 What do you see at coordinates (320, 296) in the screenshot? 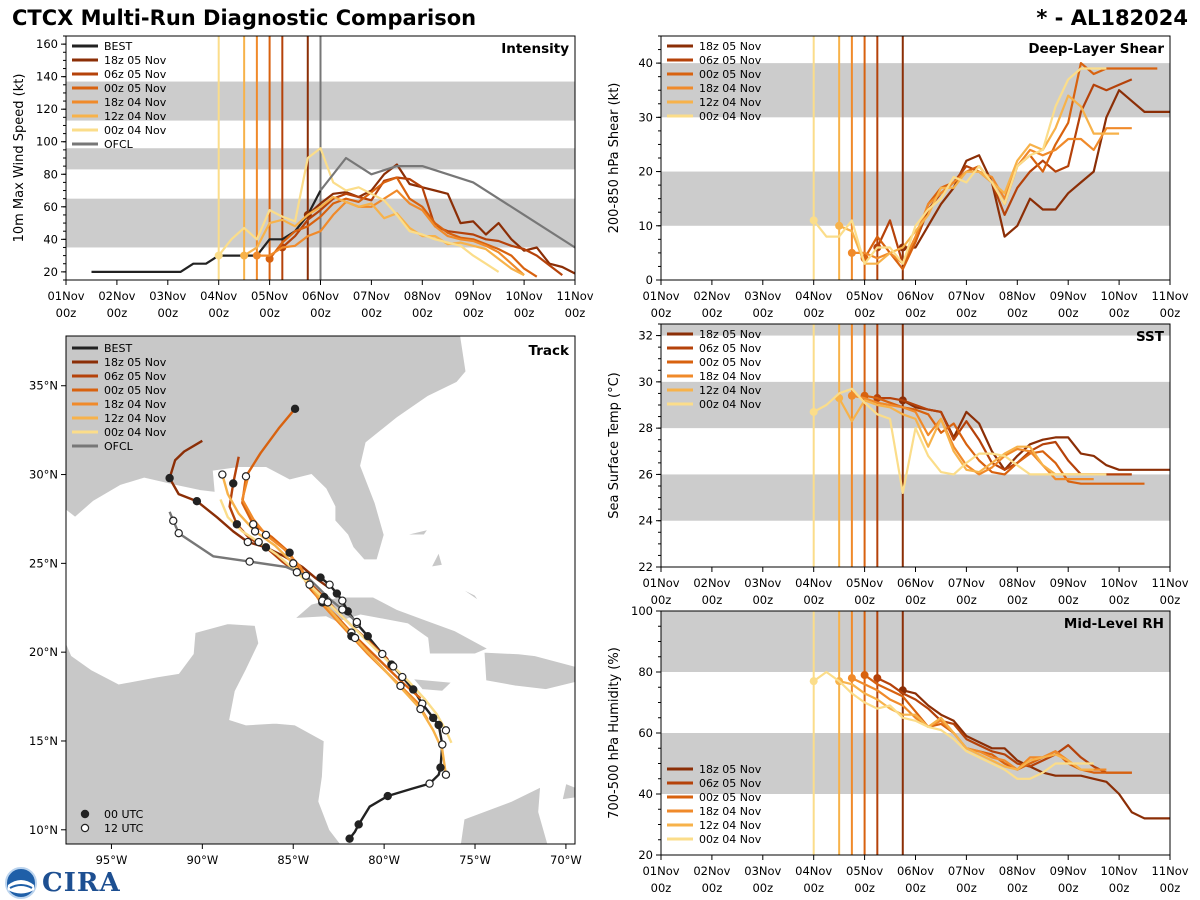
I see `x-tick-label: 06Nov` at bounding box center [320, 296].